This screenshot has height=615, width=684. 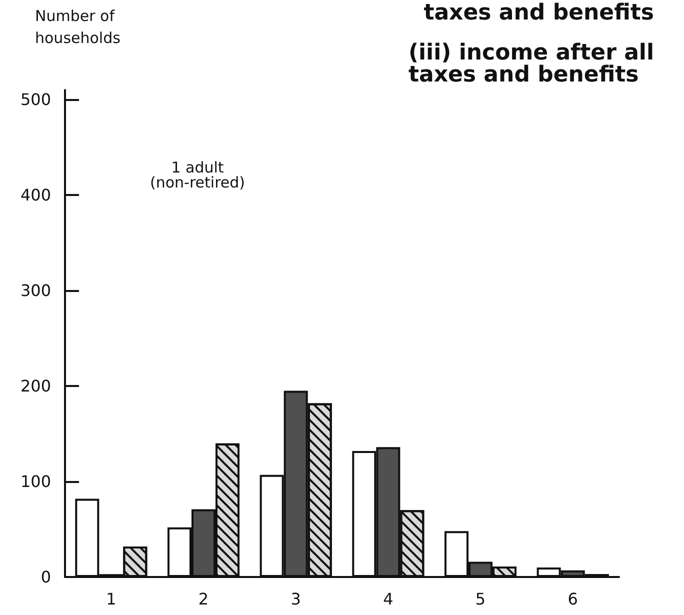 What do you see at coordinates (539, 13) in the screenshot?
I see `text: taxes and benefits` at bounding box center [539, 13].